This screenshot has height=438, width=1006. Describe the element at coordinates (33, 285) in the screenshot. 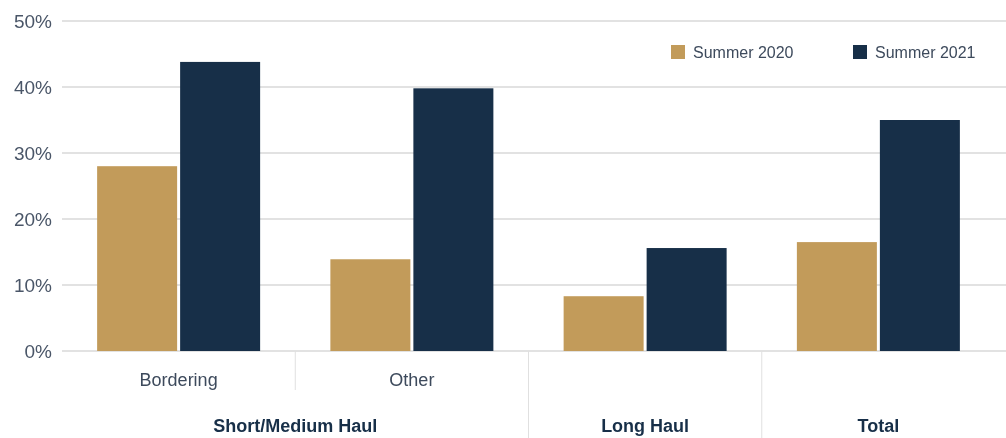

I see `y-tick-label: 10%` at that location.